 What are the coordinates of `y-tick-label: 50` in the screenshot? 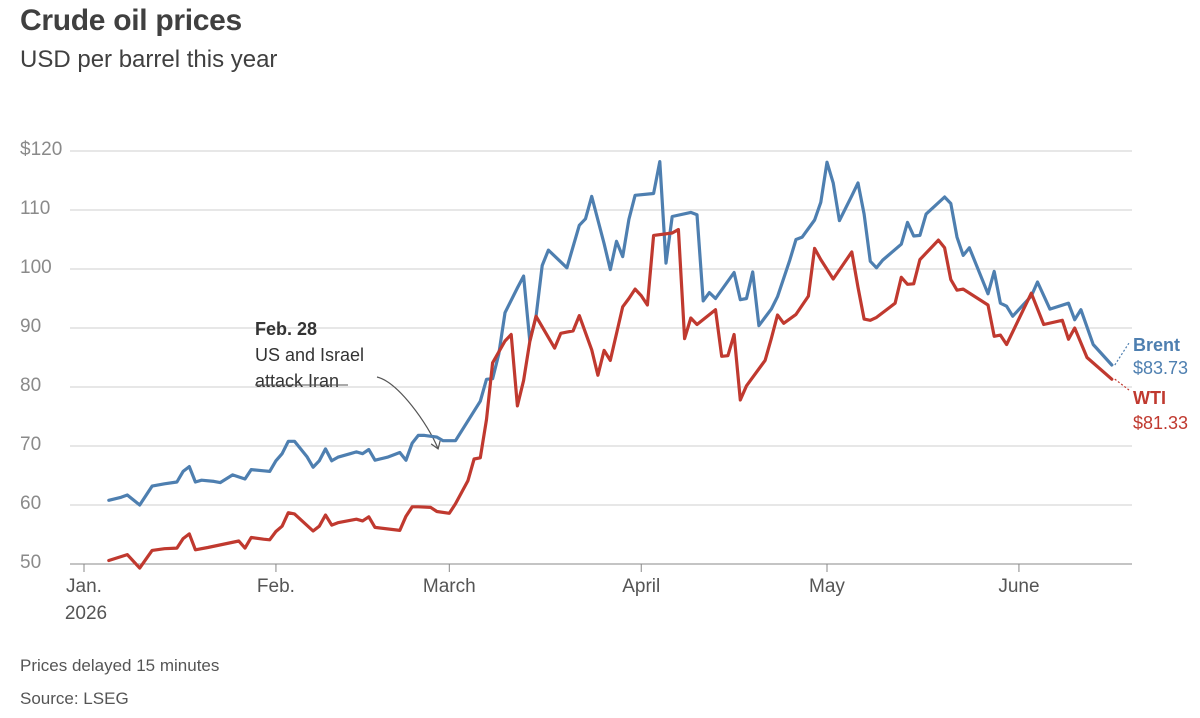 It's located at (30, 562).